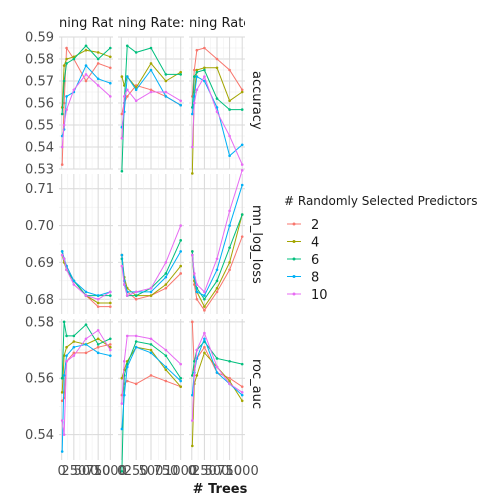 The width and height of the screenshot is (504, 504). What do you see at coordinates (256, 384) in the screenshot?
I see `row-strip-roc-auc: roc_auc` at bounding box center [256, 384].